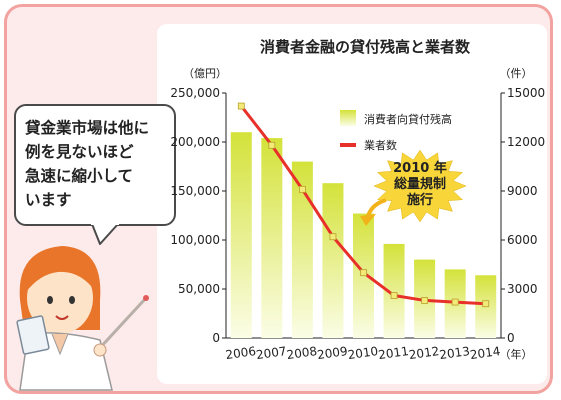  I want to click on annotation-arrow, so click(376, 207).